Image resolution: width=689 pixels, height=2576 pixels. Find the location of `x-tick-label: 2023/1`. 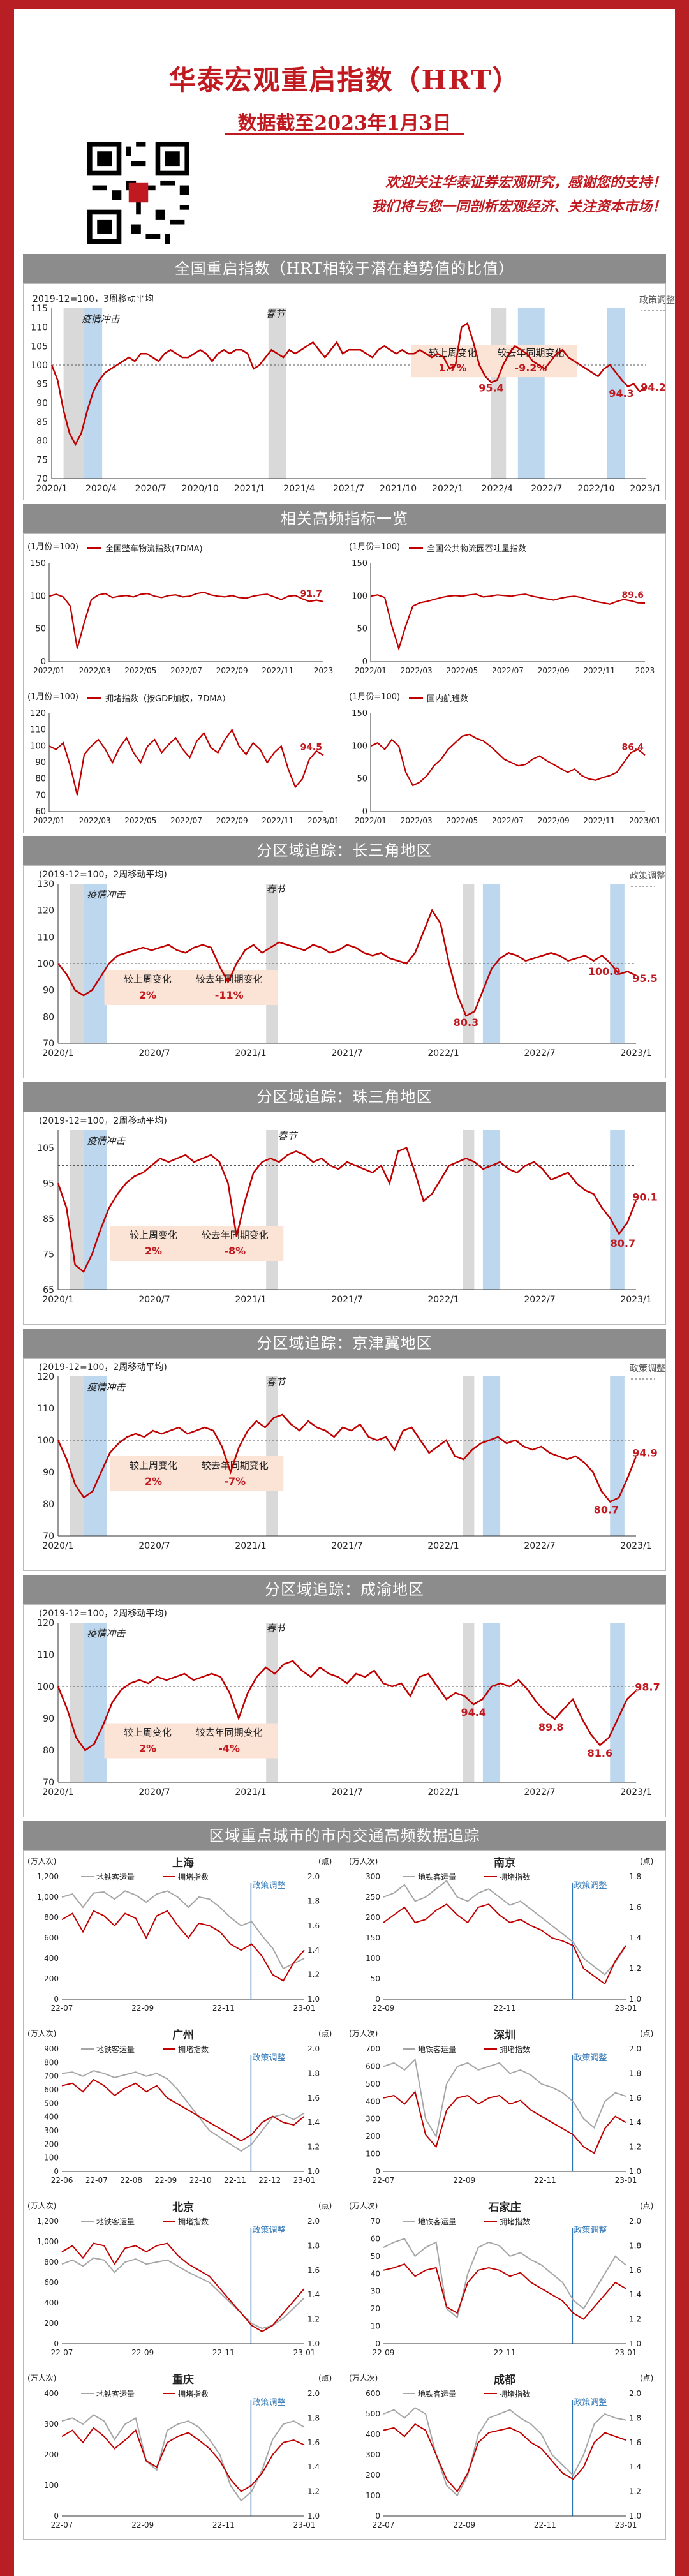

x-tick-label: 2023/1 is located at coordinates (645, 489).